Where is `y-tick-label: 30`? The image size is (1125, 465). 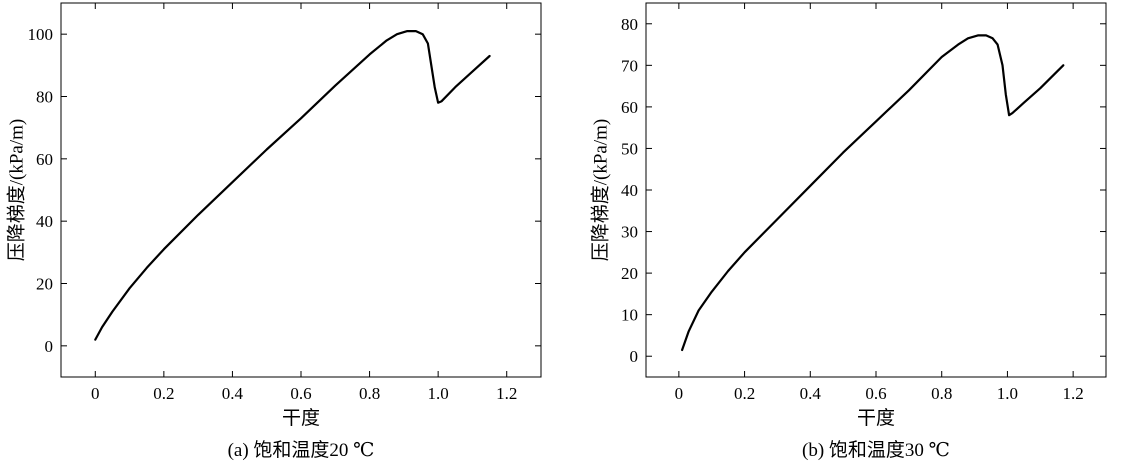
y-tick-label: 30 is located at coordinates (629, 232).